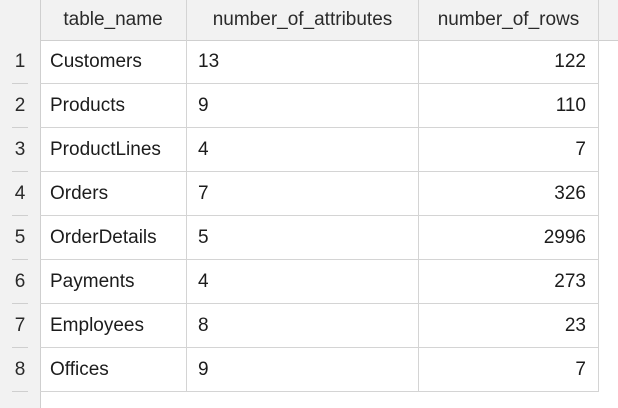 This screenshot has height=408, width=618. I want to click on row-number: 3, so click(20, 149).